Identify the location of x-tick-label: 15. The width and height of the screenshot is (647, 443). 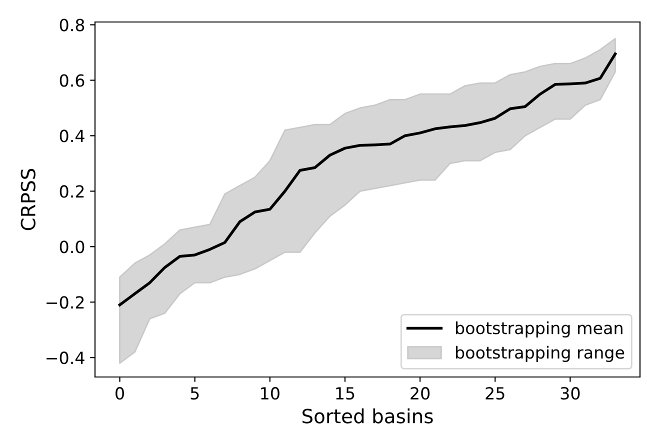
(345, 393).